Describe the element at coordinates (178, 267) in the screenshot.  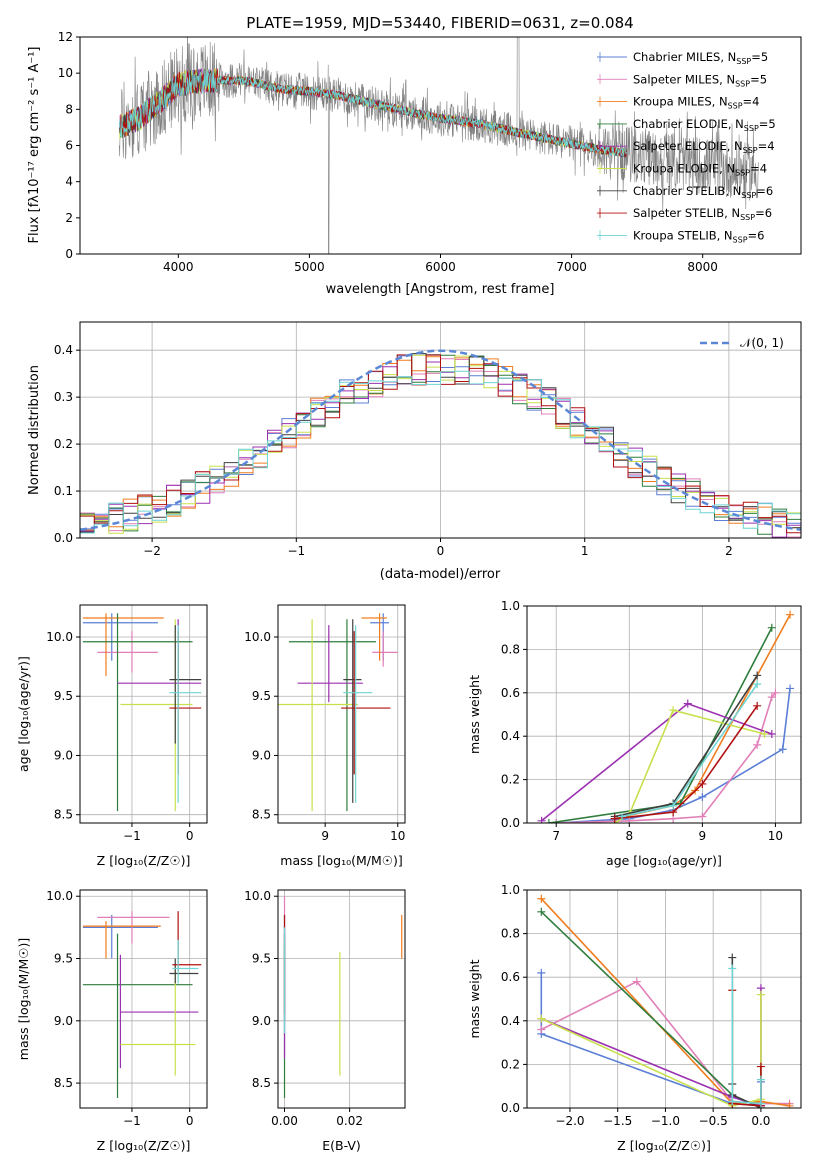
I see `x-tick-label: 4000` at that location.